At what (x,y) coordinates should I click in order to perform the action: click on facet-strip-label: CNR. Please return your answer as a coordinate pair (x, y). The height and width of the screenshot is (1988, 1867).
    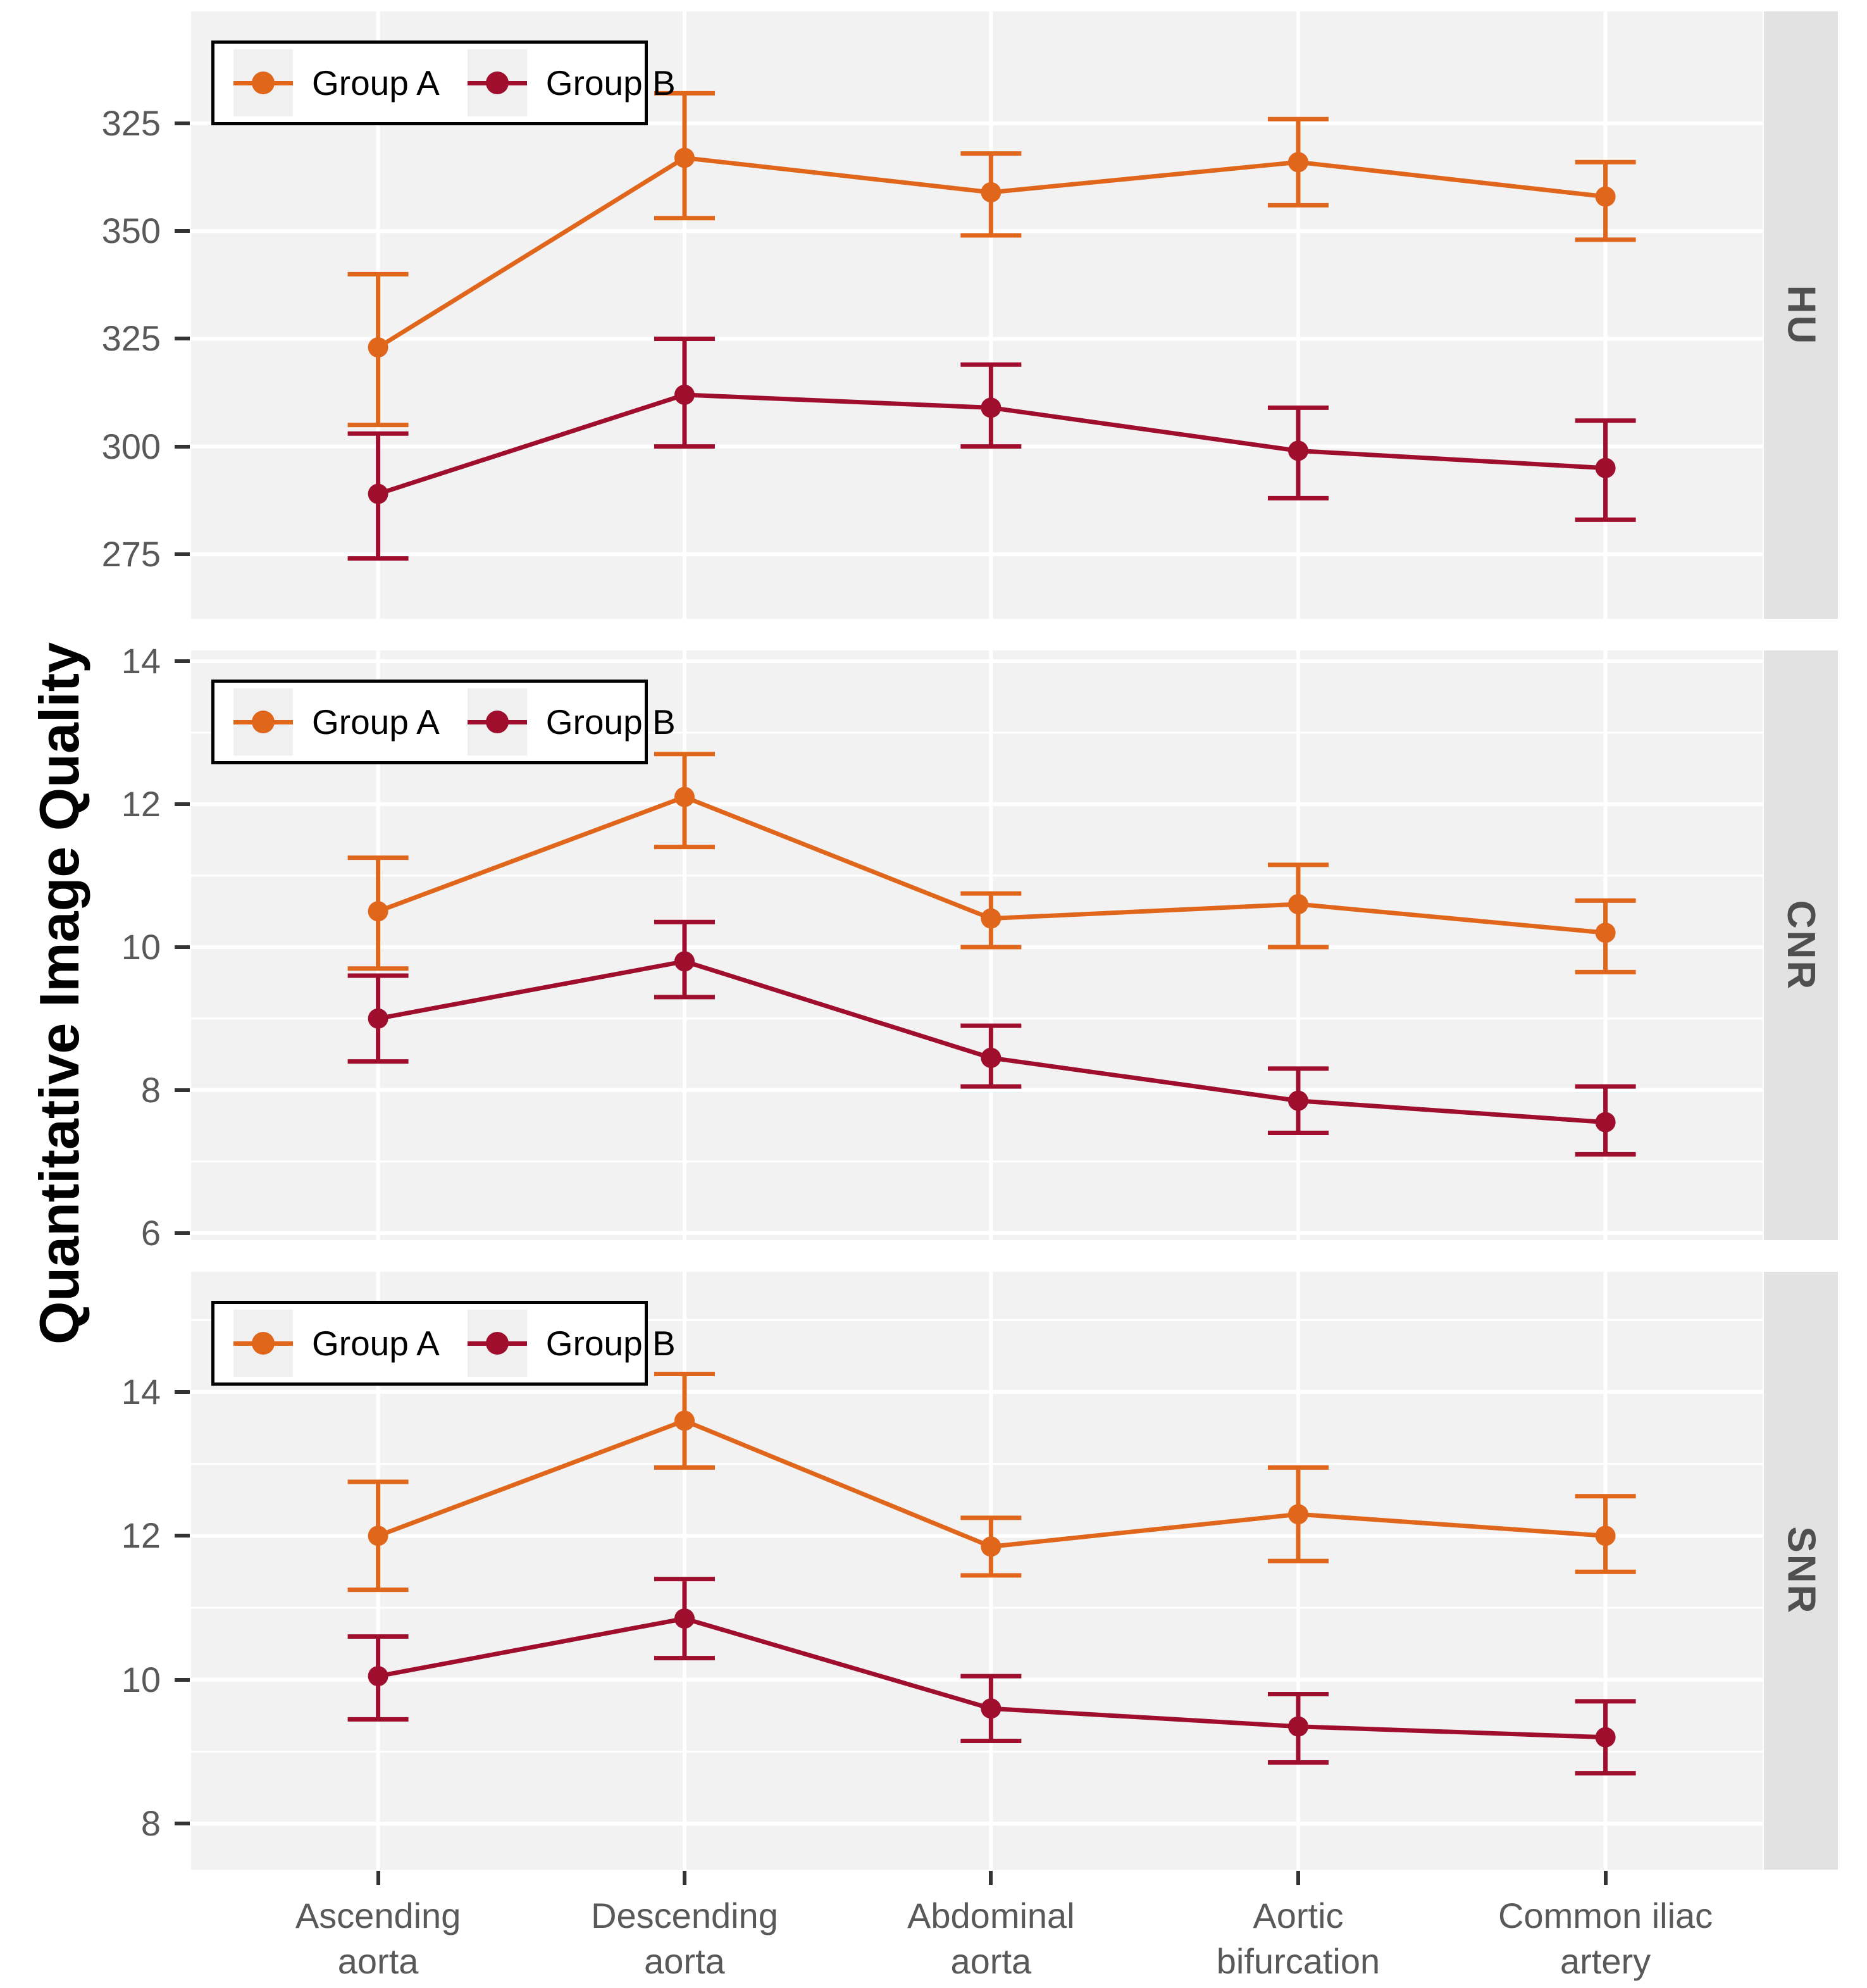
    Looking at the image, I should click on (1801, 946).